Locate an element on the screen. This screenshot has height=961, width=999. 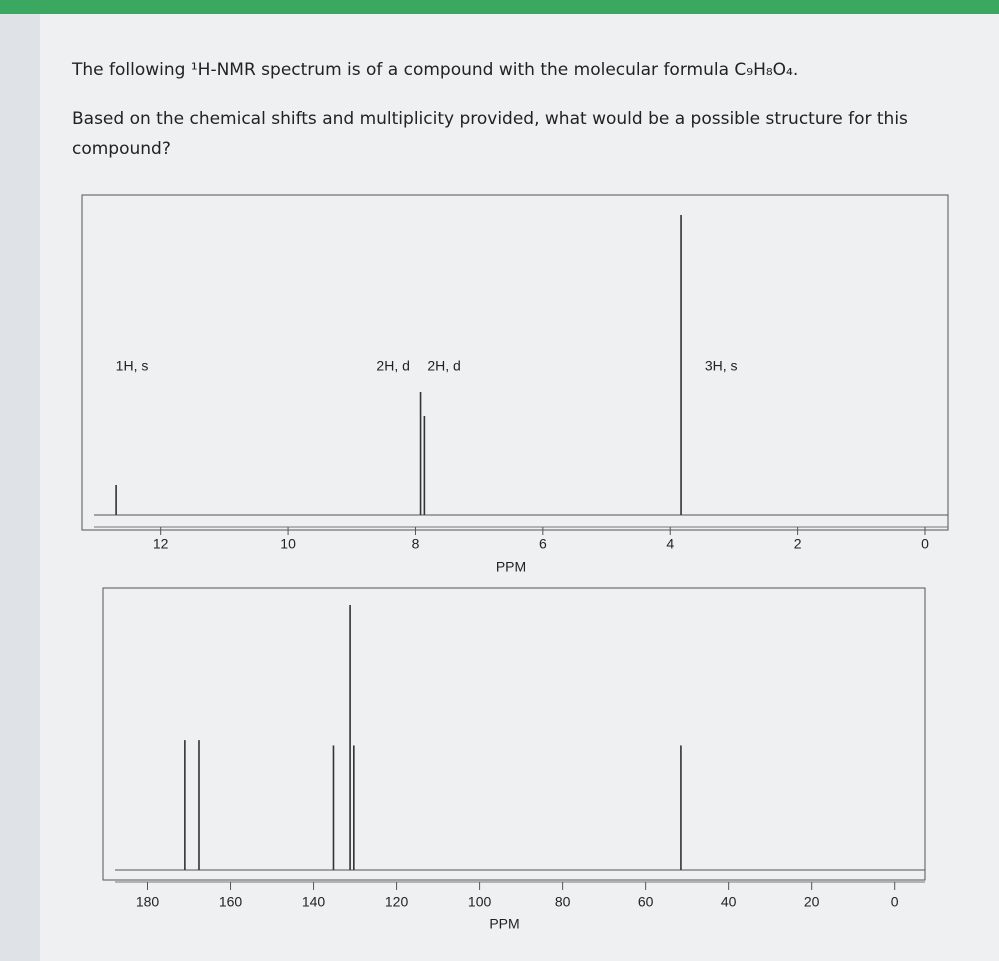
x-tick-label: 120 is located at coordinates (397, 902).